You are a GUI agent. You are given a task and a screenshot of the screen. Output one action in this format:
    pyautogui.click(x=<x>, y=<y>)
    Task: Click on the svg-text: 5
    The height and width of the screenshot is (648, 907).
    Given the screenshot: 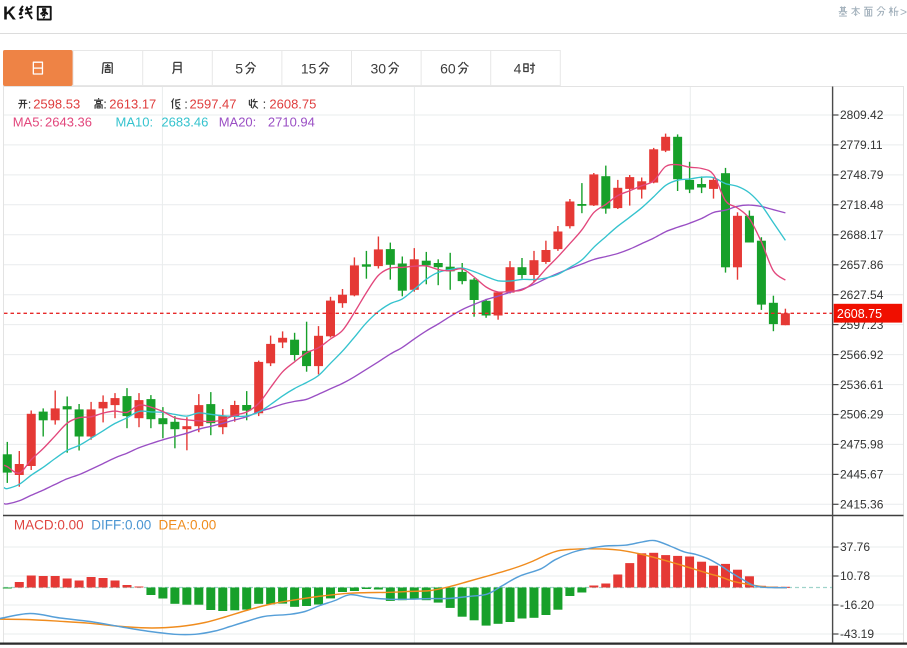 What is the action you would take?
    pyautogui.click(x=239, y=69)
    